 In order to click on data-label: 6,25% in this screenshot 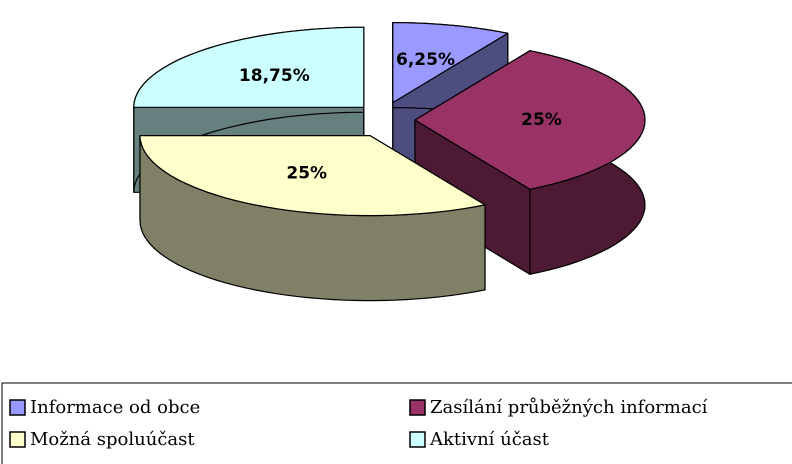, I will do `click(425, 60)`.